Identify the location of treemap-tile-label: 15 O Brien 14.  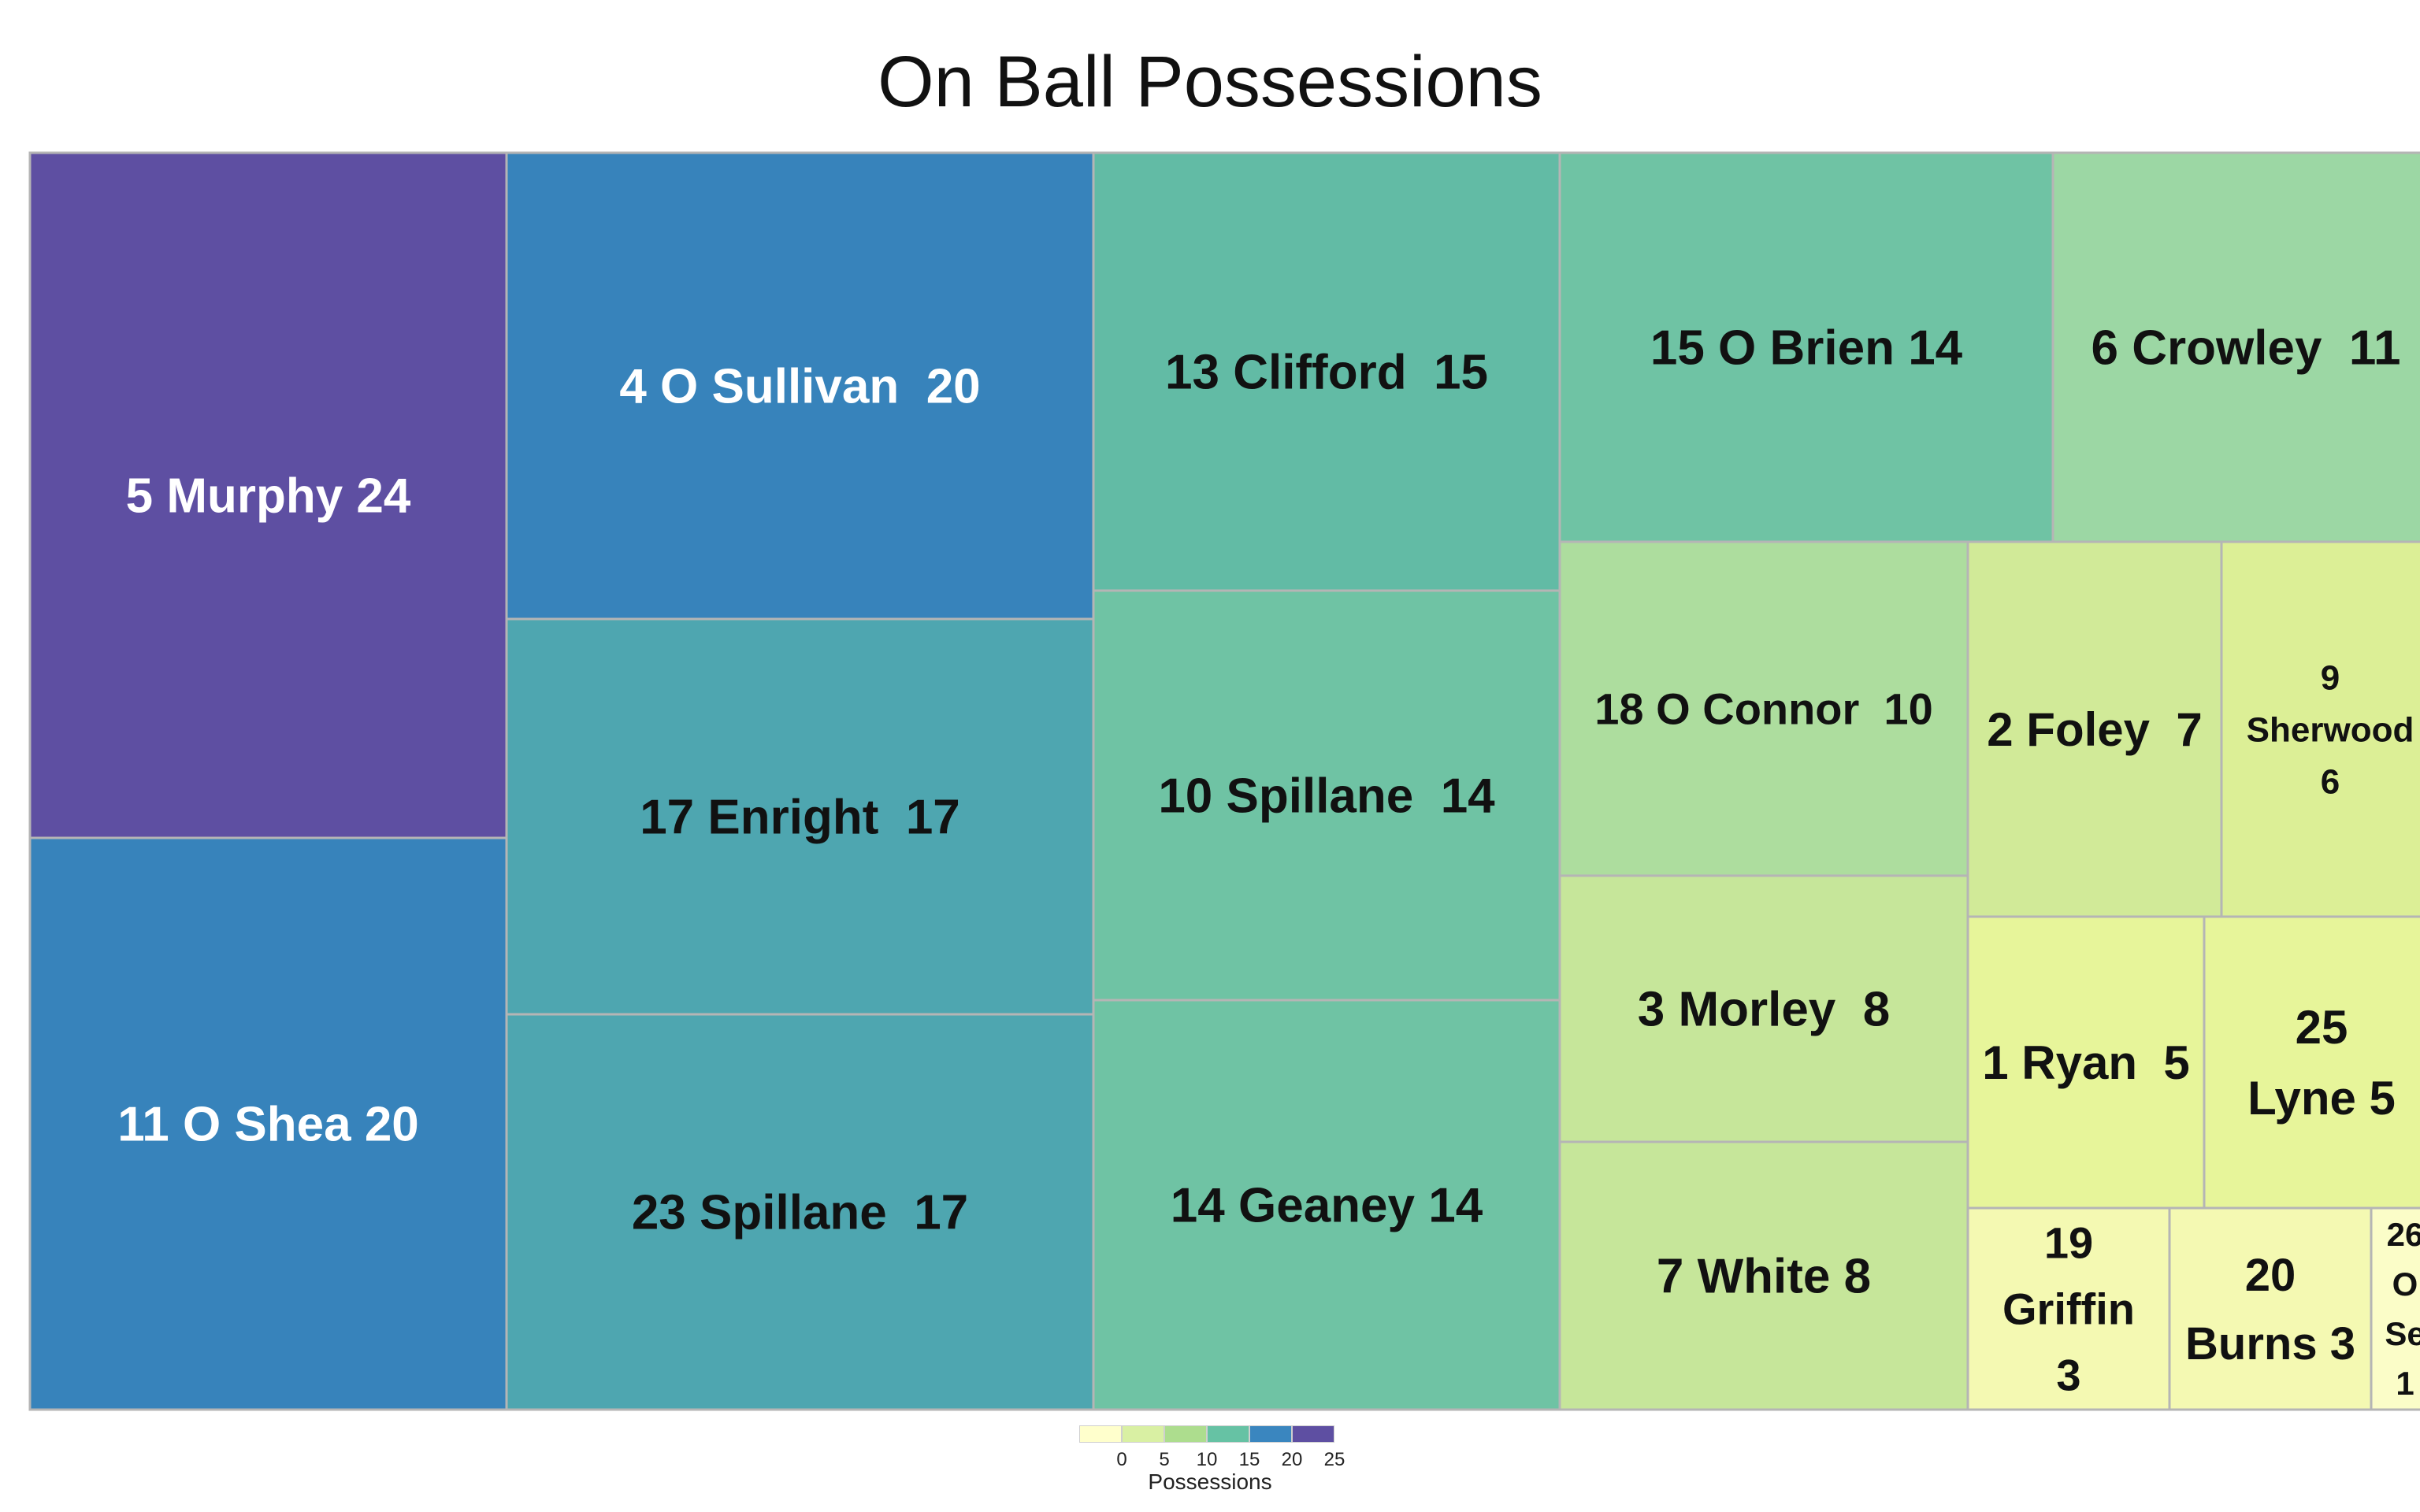
(1806, 348).